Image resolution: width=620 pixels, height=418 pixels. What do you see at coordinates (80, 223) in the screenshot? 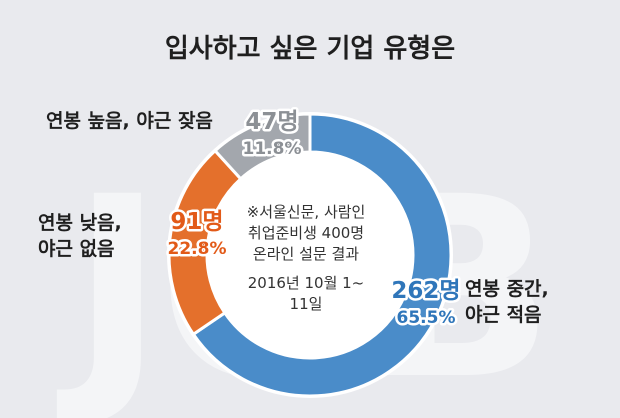
I see `label-low-line1: 연봉 낮음,` at bounding box center [80, 223].